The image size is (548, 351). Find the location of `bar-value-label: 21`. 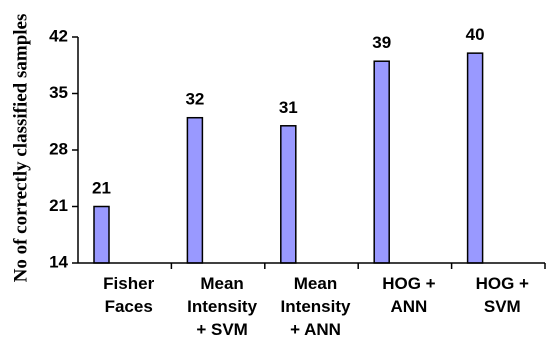

bar-value-label: 21 is located at coordinates (101, 188).